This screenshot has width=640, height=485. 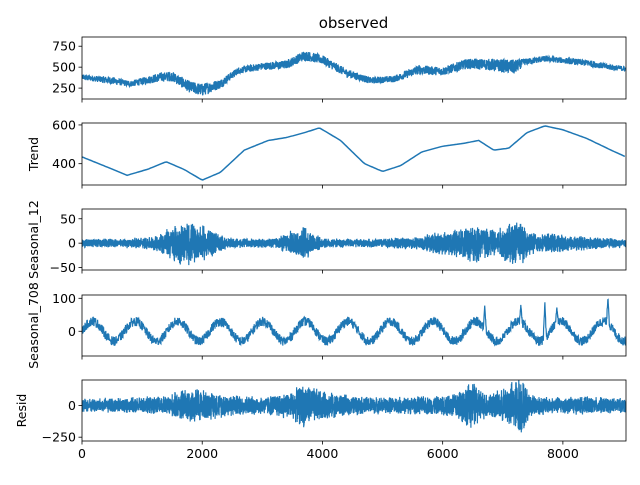 I want to click on chart-title: observed, so click(x=354, y=23).